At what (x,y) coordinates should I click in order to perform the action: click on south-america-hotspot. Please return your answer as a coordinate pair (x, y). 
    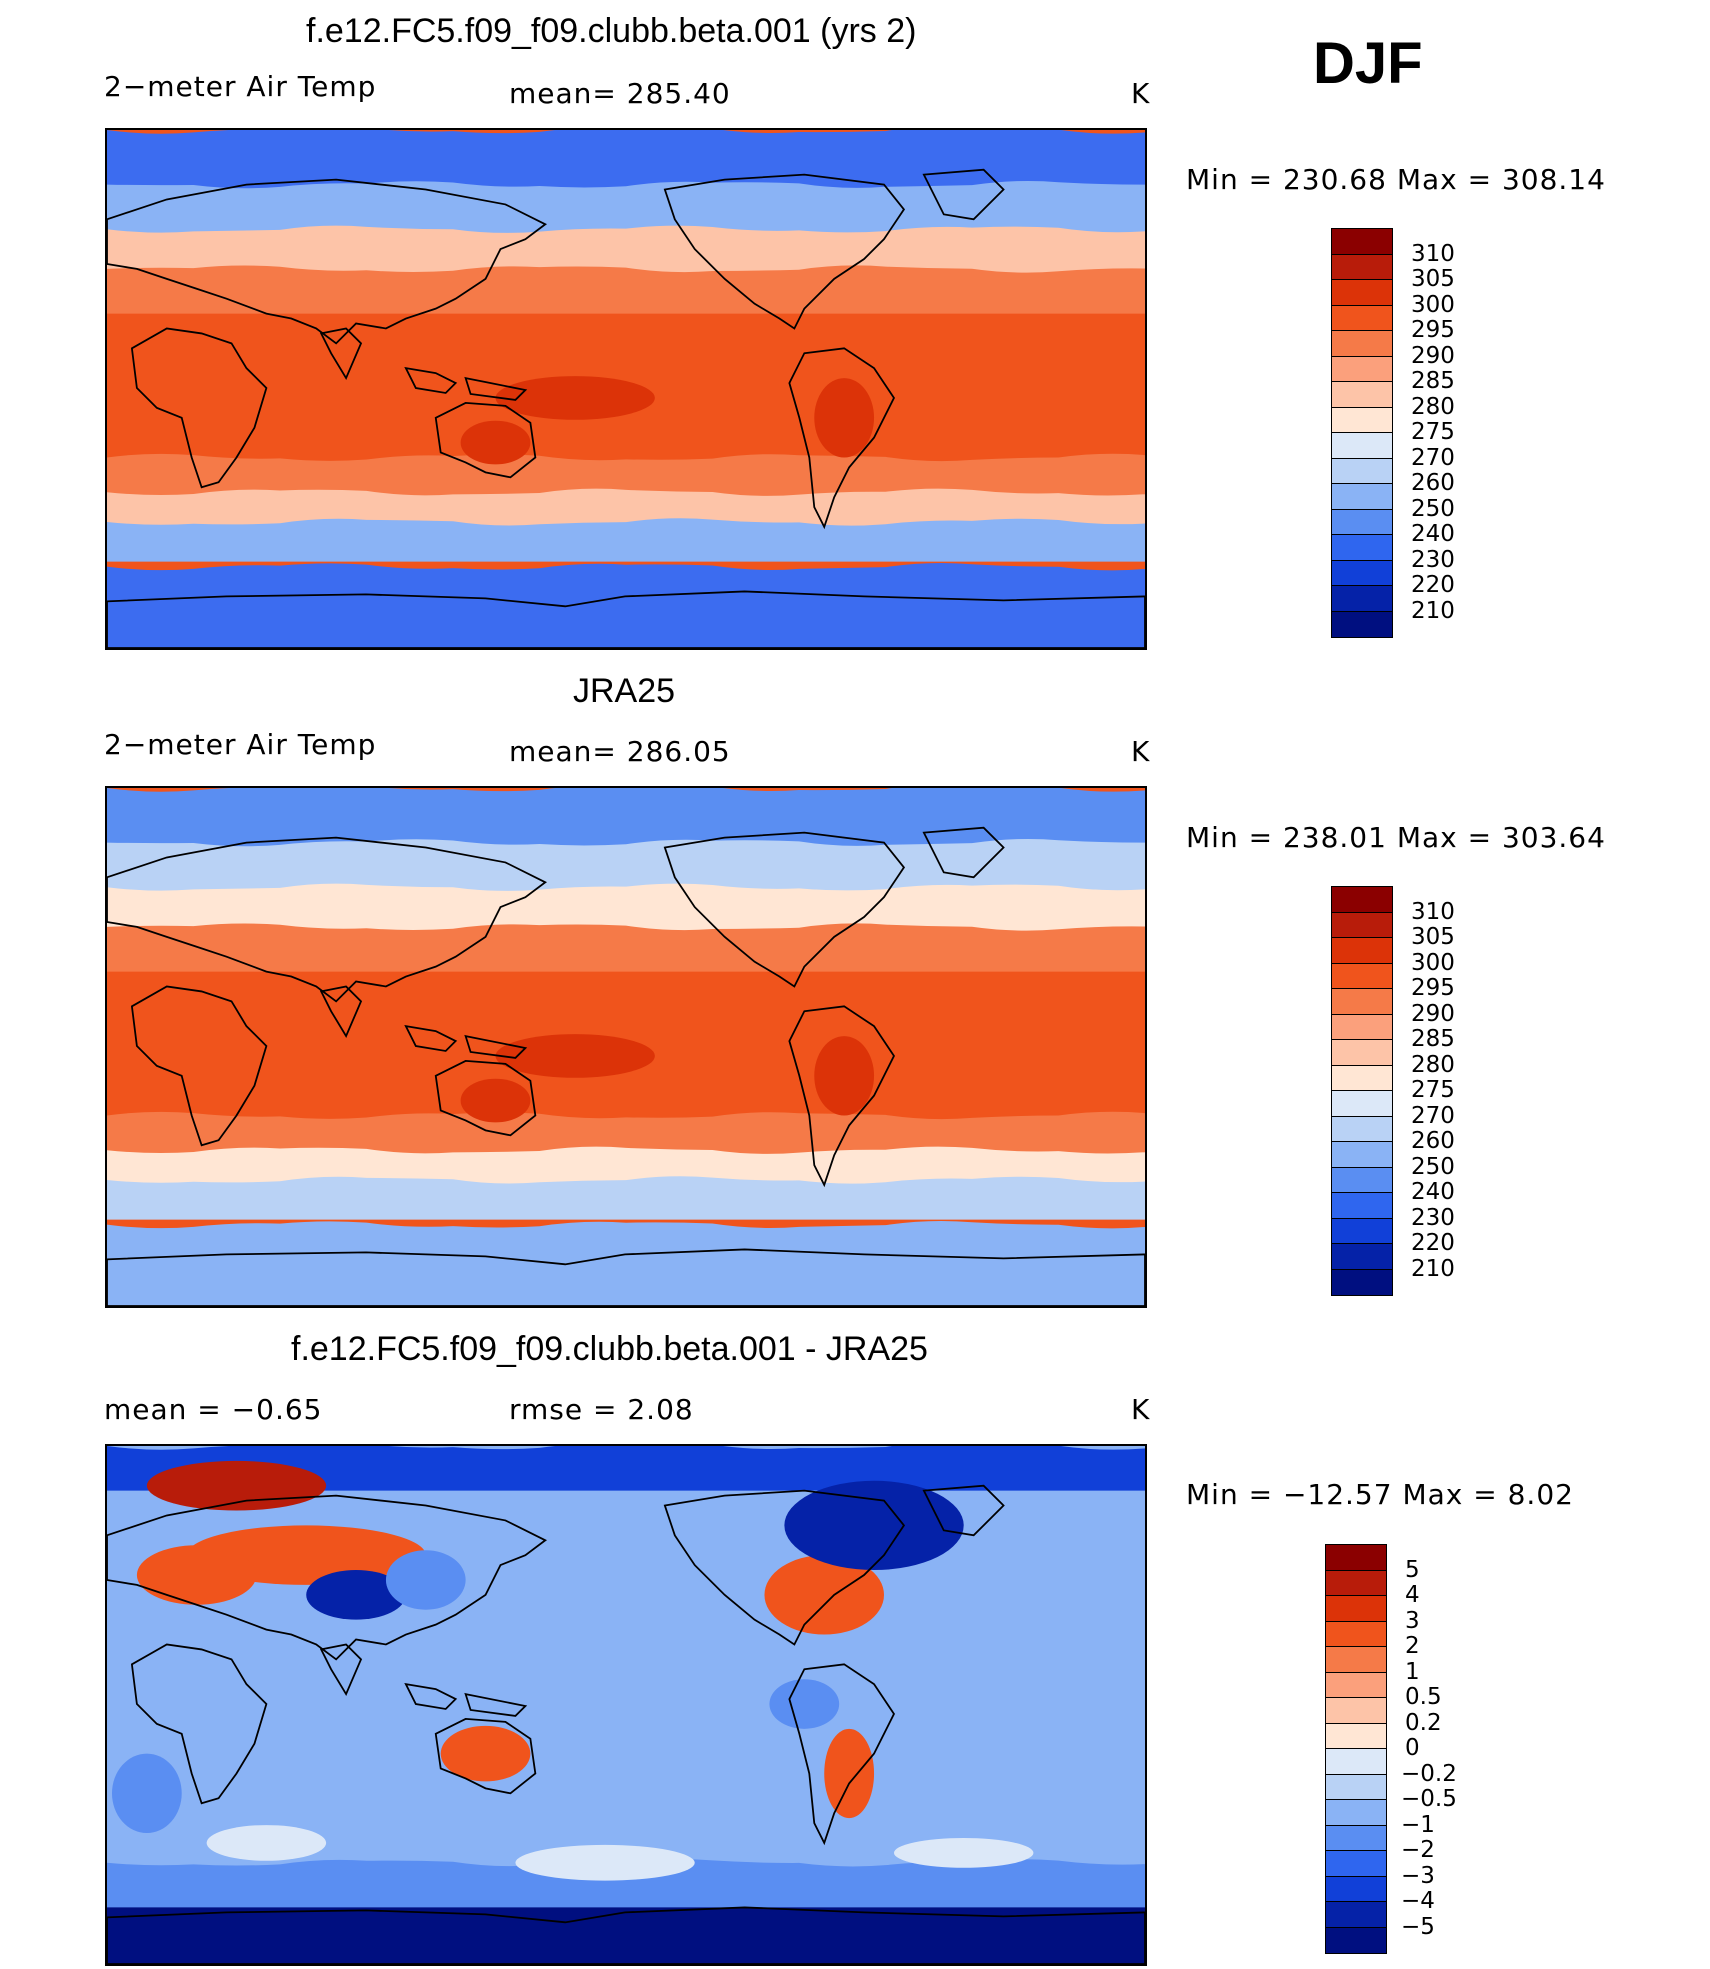
    Looking at the image, I should click on (844, 418).